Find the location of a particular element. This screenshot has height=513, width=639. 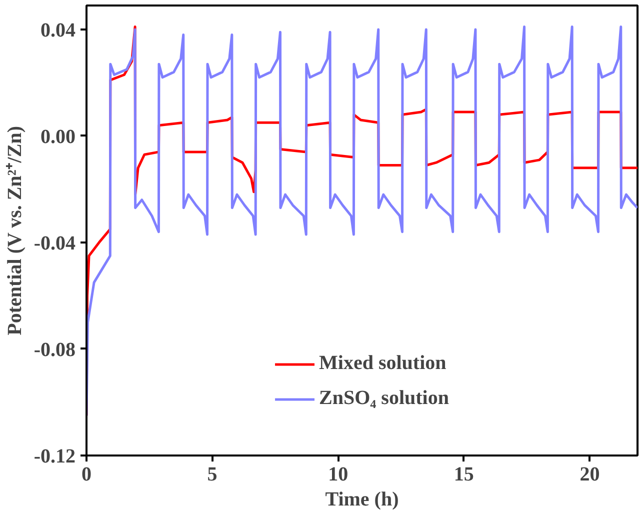

y-tick-label: 0.04 is located at coordinates (58, 30).